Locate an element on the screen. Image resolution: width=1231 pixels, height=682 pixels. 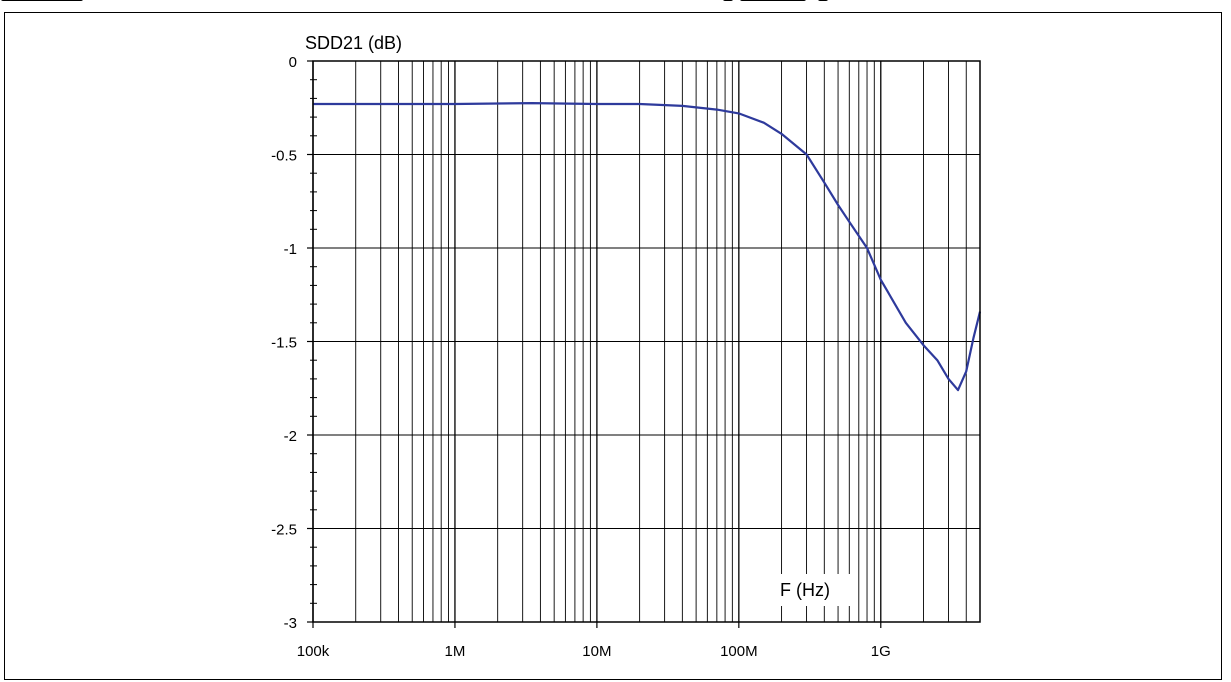
x-tick-label: 1M is located at coordinates (455, 651).